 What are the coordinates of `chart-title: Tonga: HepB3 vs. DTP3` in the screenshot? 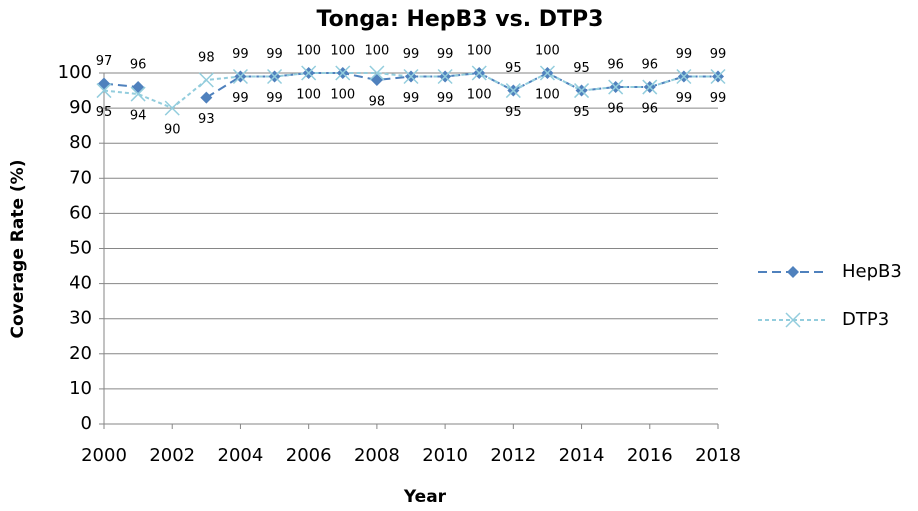 It's located at (460, 19).